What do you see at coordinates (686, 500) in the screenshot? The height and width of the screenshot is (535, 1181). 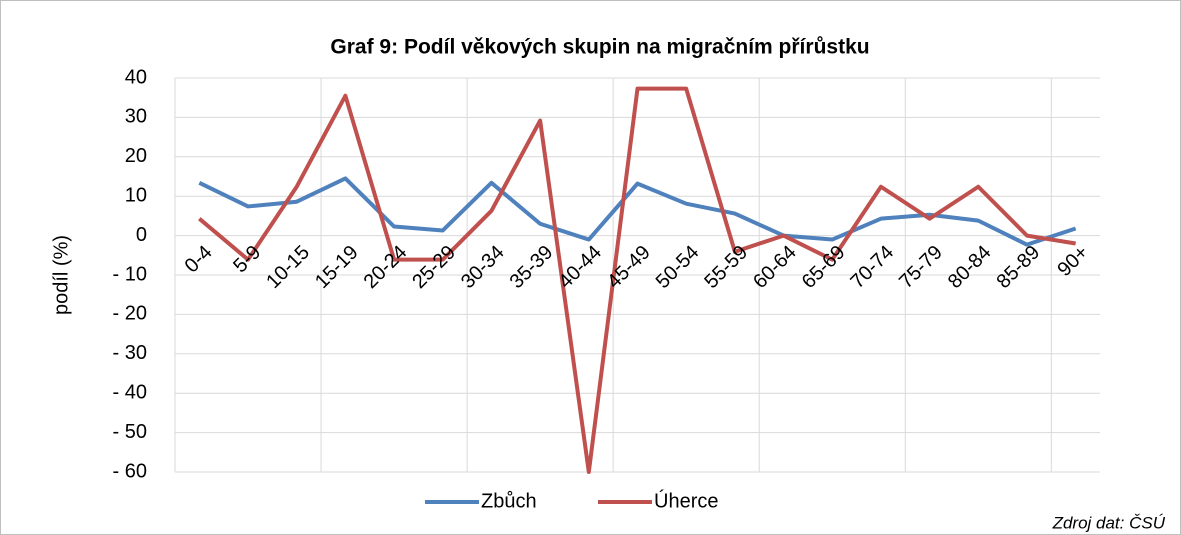 I see `legend-label: Úherce` at bounding box center [686, 500].